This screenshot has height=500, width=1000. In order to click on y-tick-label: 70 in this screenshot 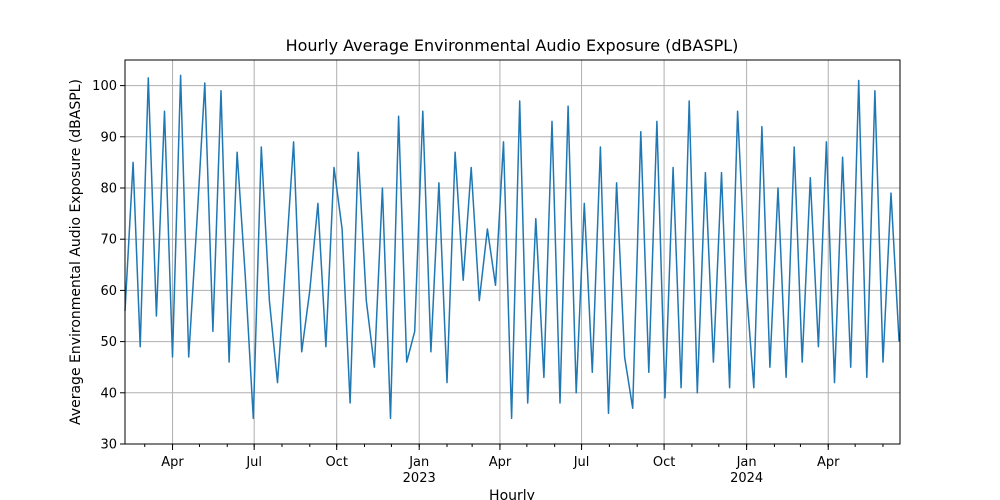, I will do `click(108, 240)`.